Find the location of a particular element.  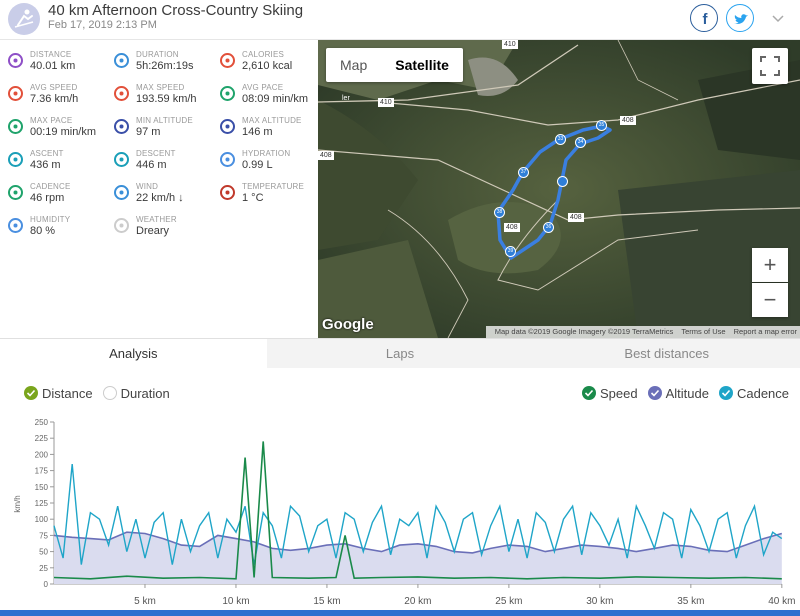

stat-value: 2,610 kcal is located at coordinates (267, 66).